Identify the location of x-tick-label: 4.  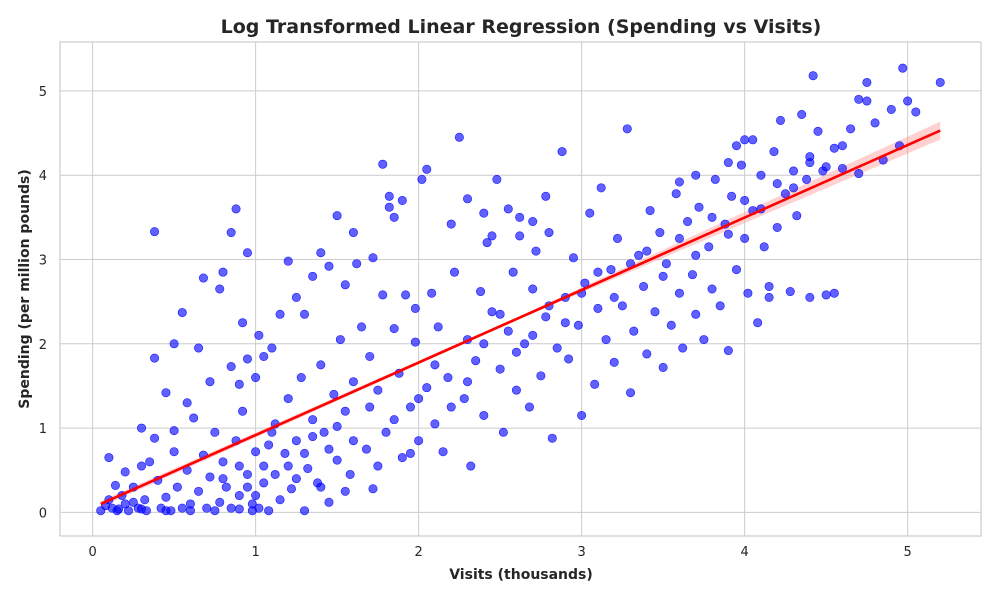
(744, 552).